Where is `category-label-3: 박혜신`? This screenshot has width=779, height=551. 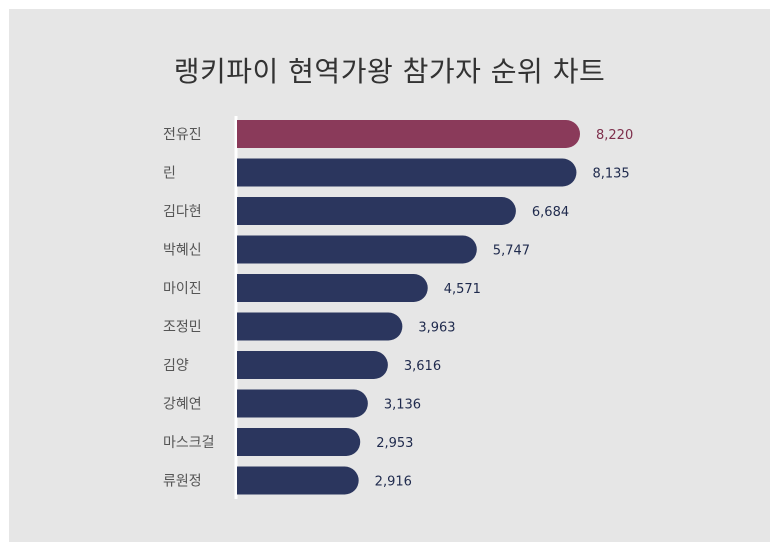
category-label-3: 박혜신 is located at coordinates (182, 251).